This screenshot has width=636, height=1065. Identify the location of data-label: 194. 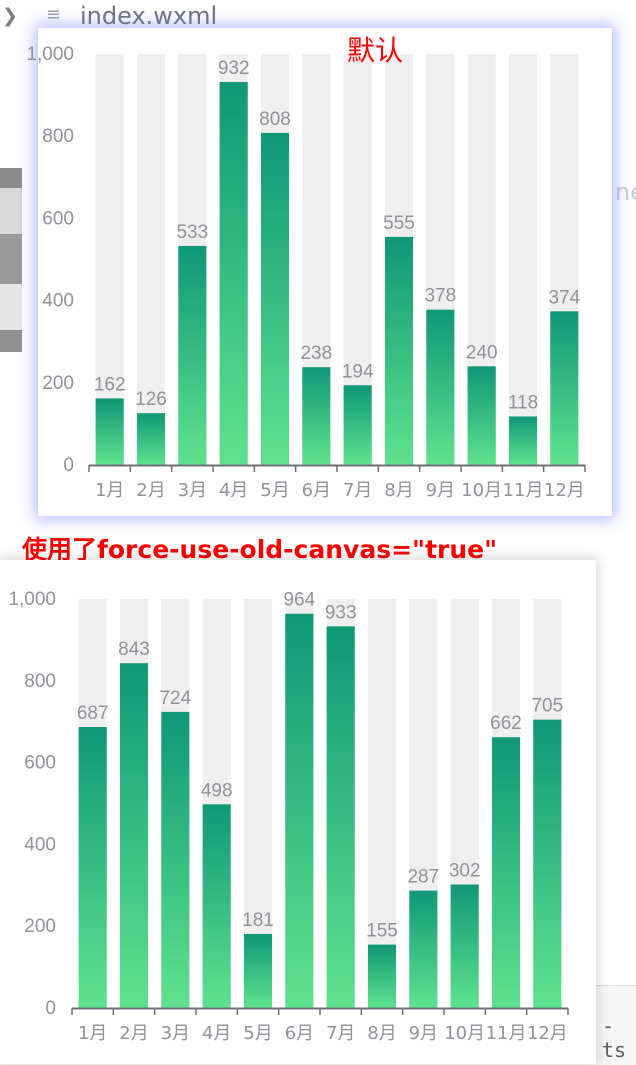
(358, 371).